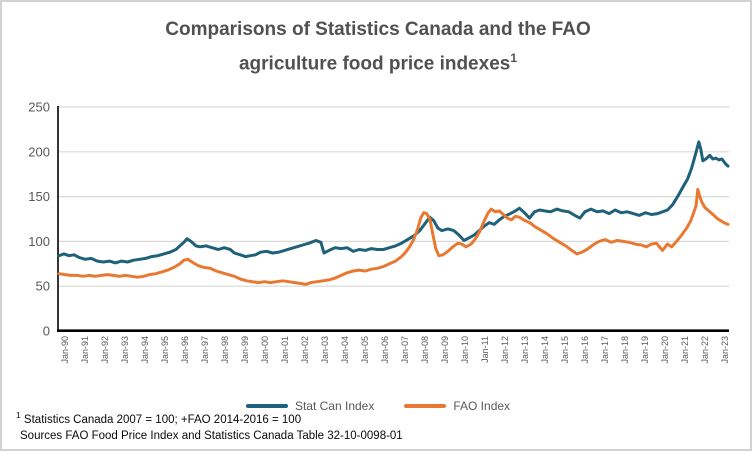 The height and width of the screenshot is (453, 752). Describe the element at coordinates (266, 406) in the screenshot. I see `statcan-line-swatch-icon` at that location.